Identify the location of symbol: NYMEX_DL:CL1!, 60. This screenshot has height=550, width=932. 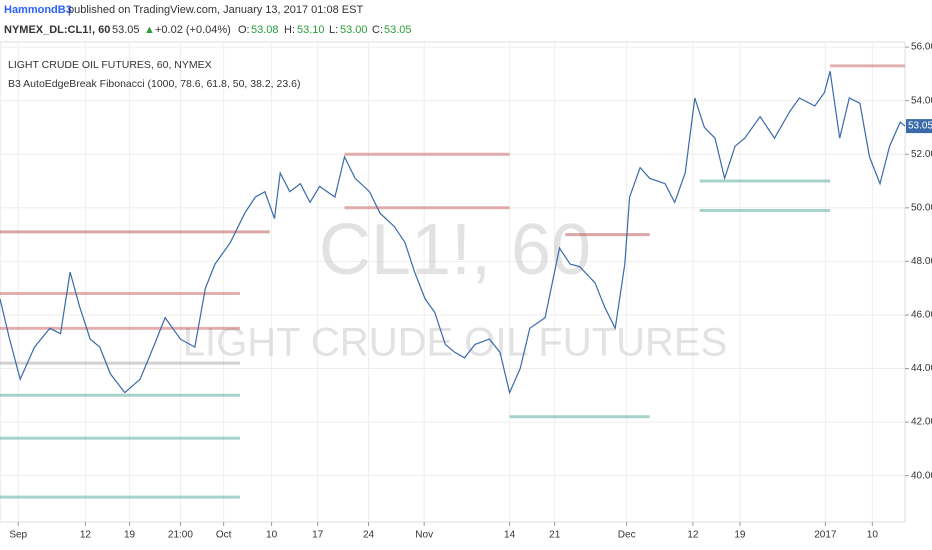
(57, 30).